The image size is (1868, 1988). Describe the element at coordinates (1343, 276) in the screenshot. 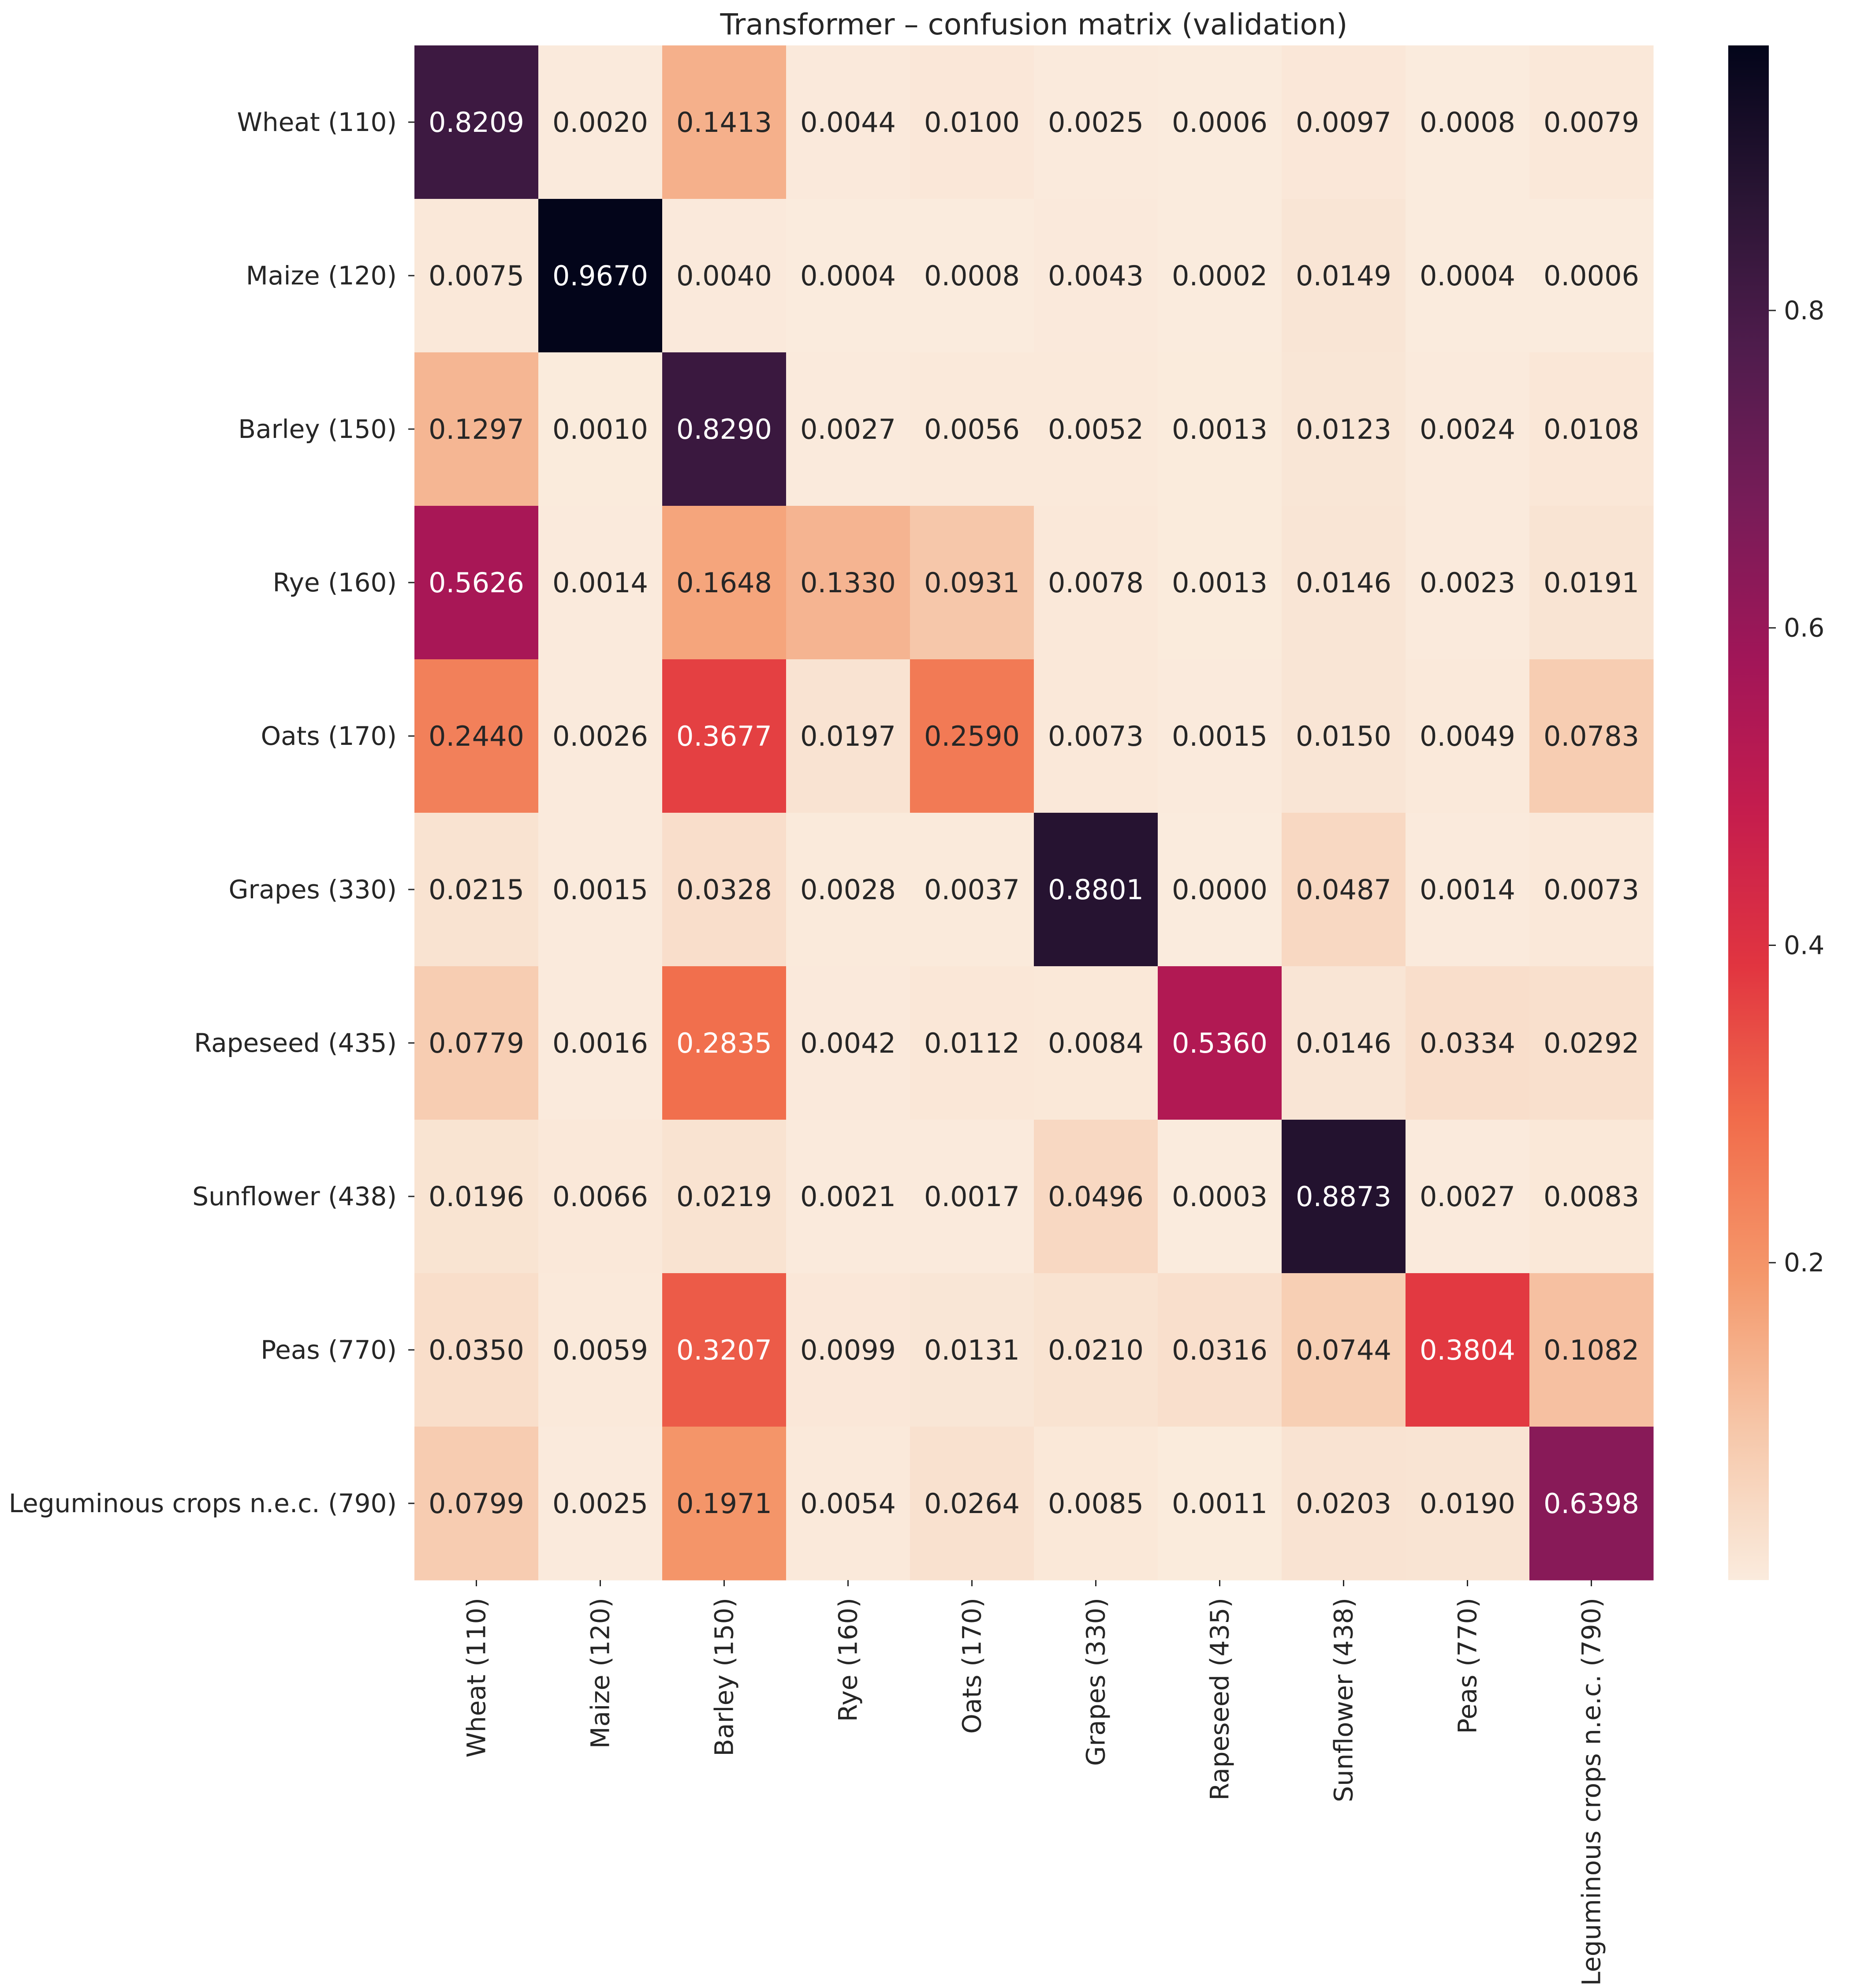

I see `cell-value-label: 0.0149` at that location.